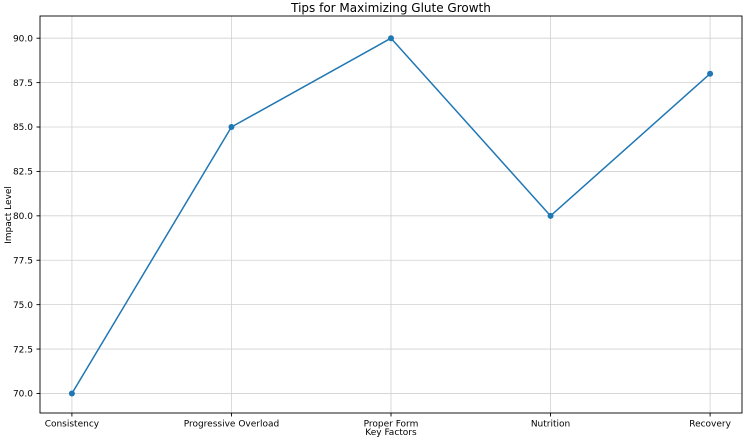  I want to click on y-tick-label: 87.5, so click(23, 84).